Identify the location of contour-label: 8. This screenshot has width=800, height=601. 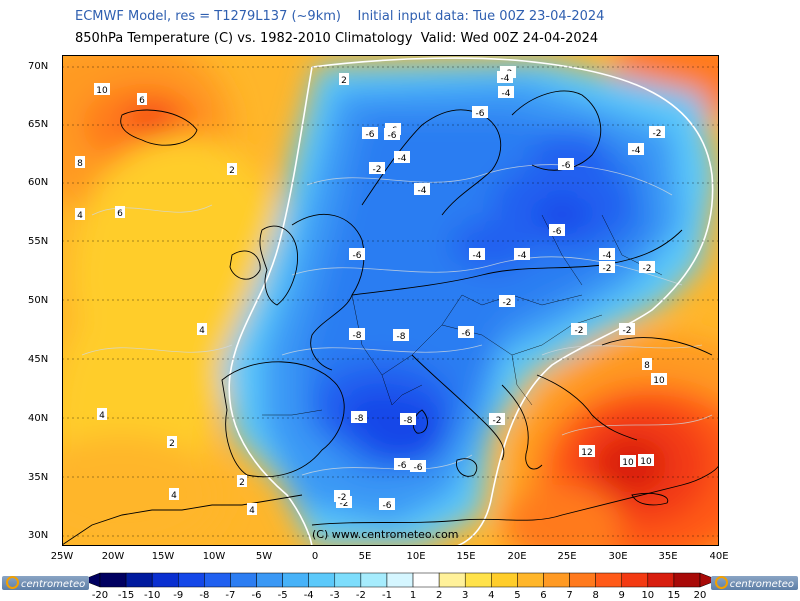
(647, 366).